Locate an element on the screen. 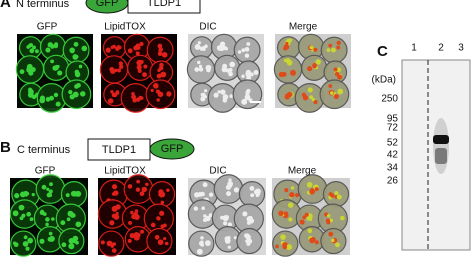 This screenshot has height=257, width=474. protein-box is located at coordinates (164, 7).